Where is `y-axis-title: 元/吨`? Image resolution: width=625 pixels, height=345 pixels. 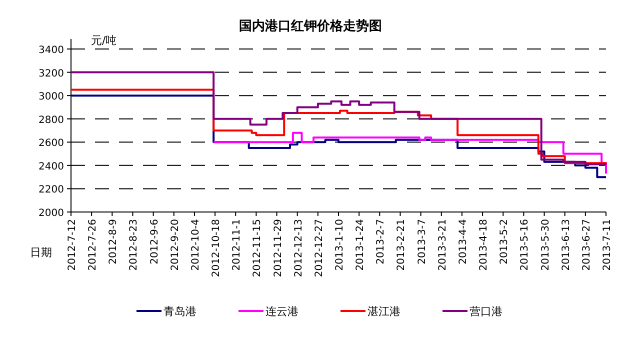
y-axis-title: 元/吨 is located at coordinates (104, 40).